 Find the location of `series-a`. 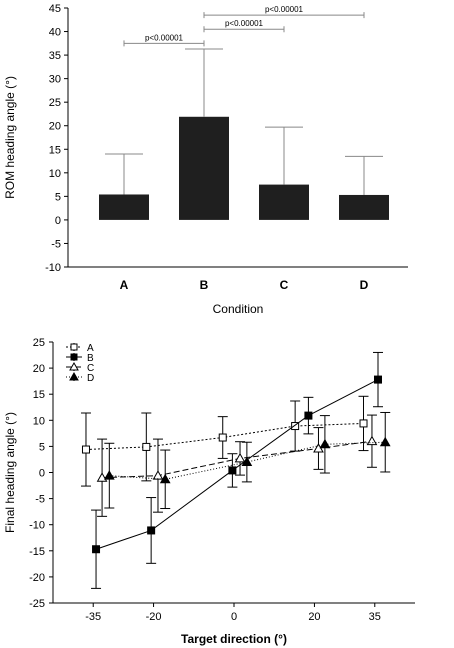

series-a is located at coordinates (224, 441).